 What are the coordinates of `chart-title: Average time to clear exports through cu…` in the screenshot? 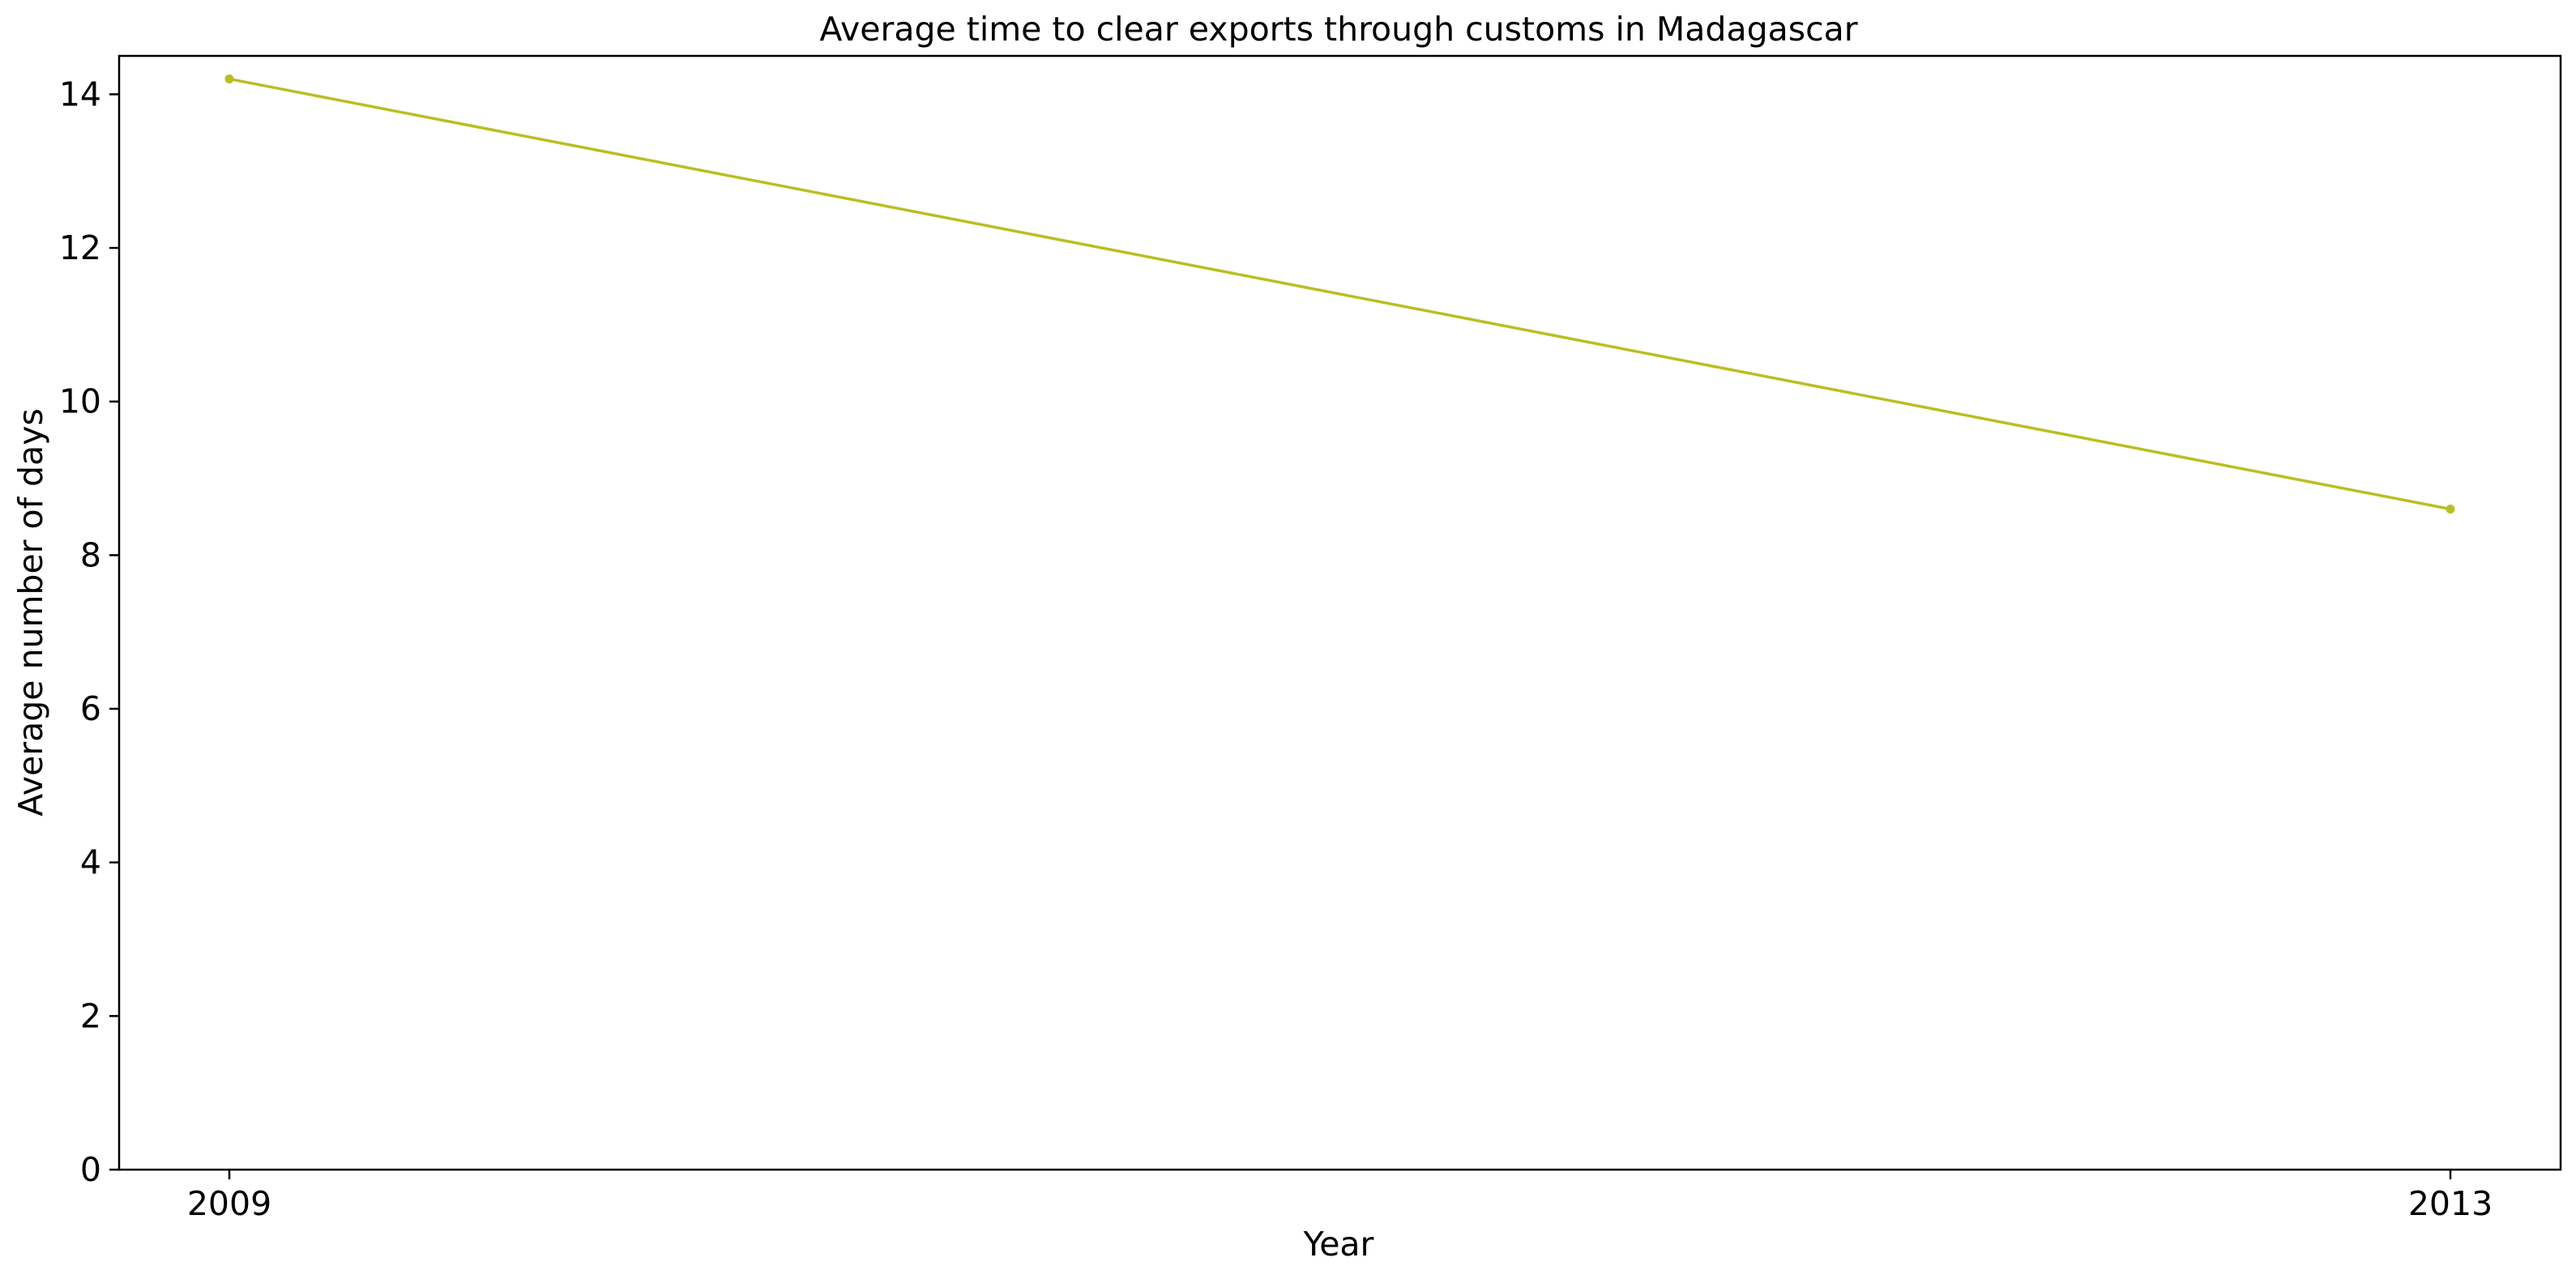 It's located at (1338, 29).